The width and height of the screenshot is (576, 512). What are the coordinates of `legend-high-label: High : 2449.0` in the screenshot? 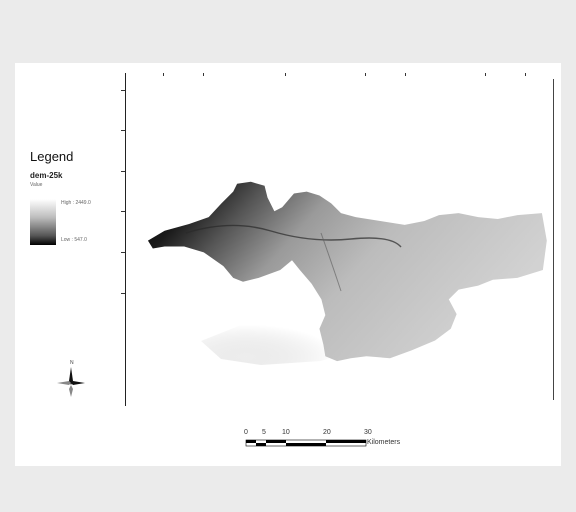 It's located at (76, 203).